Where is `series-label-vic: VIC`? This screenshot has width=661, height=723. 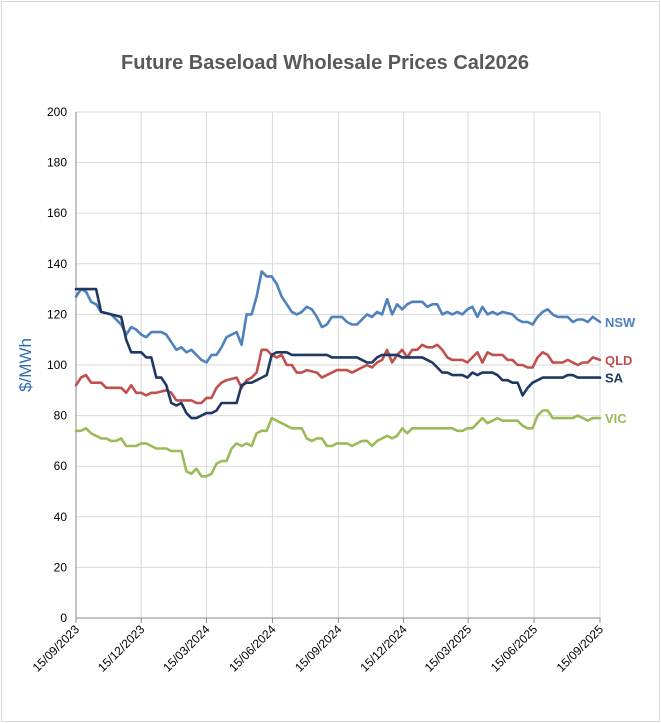
series-label-vic: VIC is located at coordinates (616, 418).